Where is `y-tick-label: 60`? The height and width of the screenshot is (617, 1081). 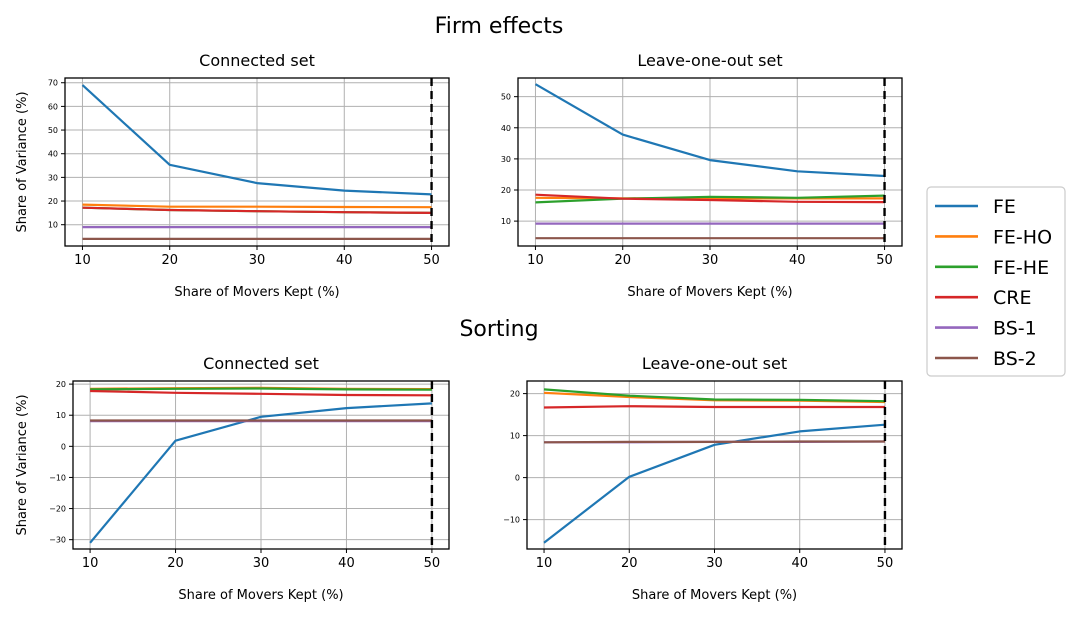
y-tick-label: 60 is located at coordinates (53, 106).